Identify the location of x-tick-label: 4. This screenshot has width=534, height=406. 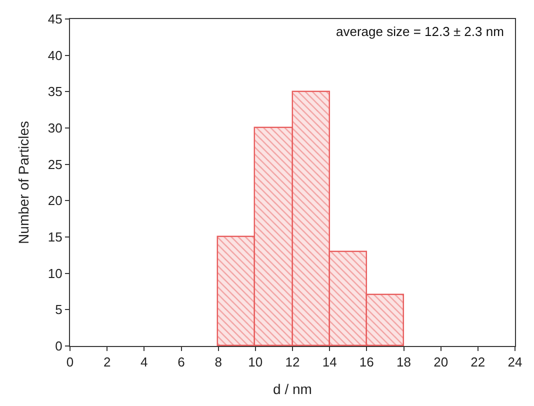
(144, 362).